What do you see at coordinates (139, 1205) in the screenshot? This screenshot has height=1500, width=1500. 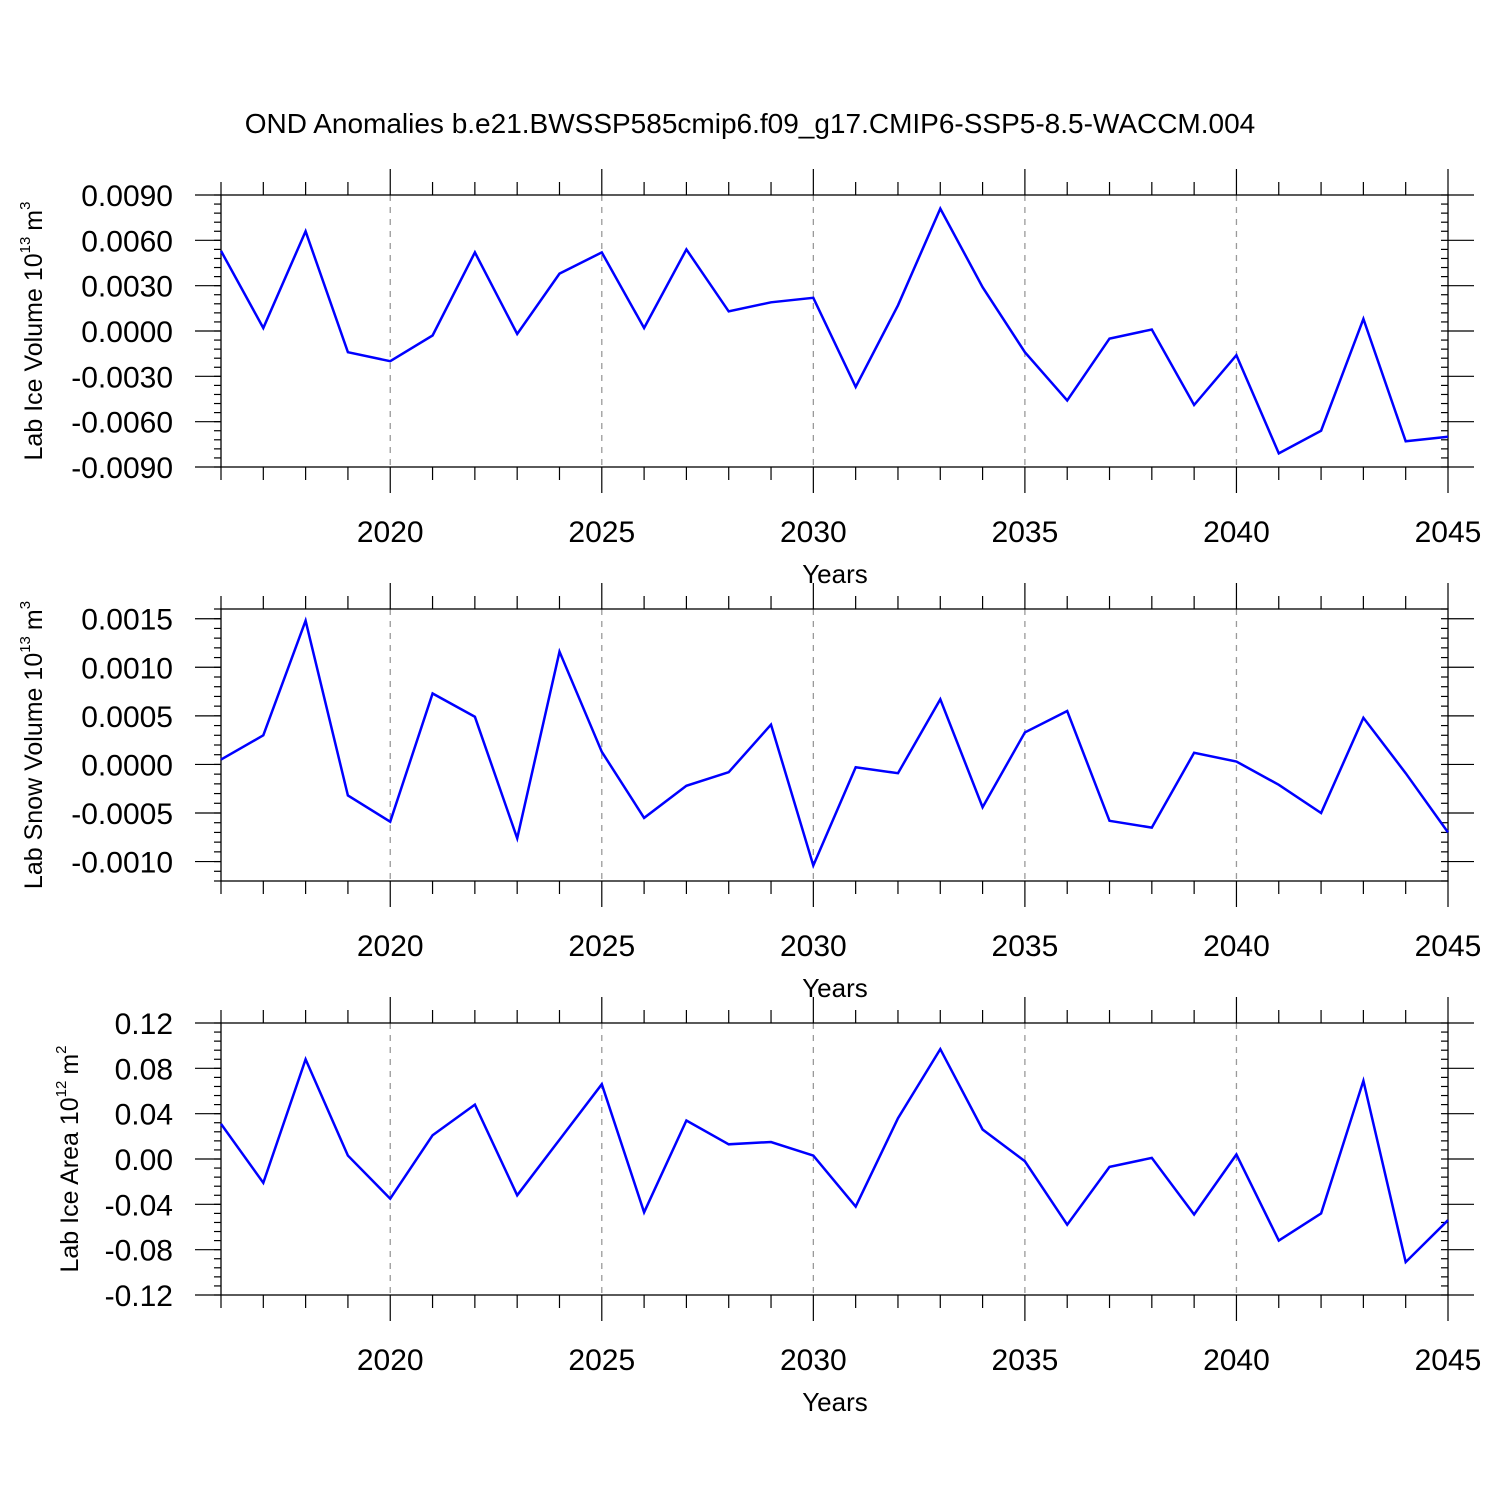 I see `y-tick-label: -0.04` at bounding box center [139, 1205].